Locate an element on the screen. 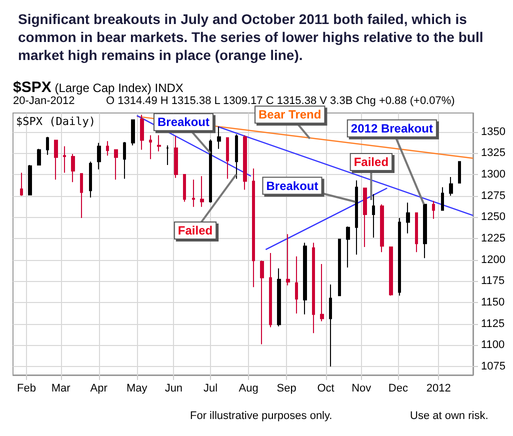  annotation: Bear Trend is located at coordinates (290, 115).